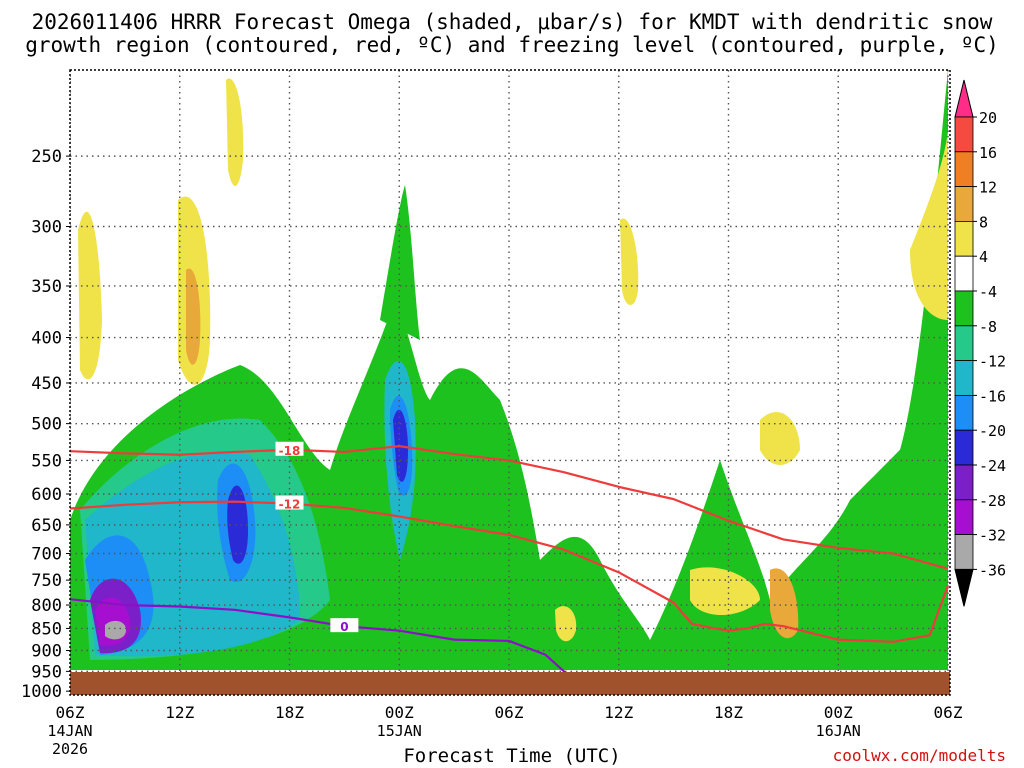  Describe the element at coordinates (988, 153) in the screenshot. I see `colorbar-label: 16` at that location.